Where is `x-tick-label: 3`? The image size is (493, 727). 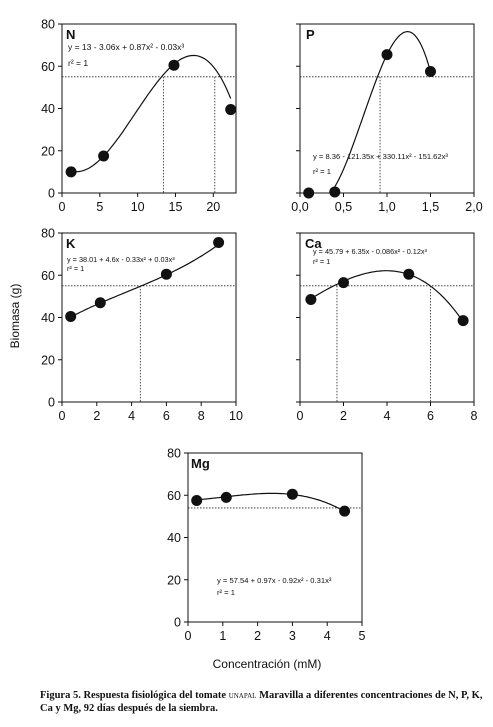
x-tick-label: 3 is located at coordinates (292, 636).